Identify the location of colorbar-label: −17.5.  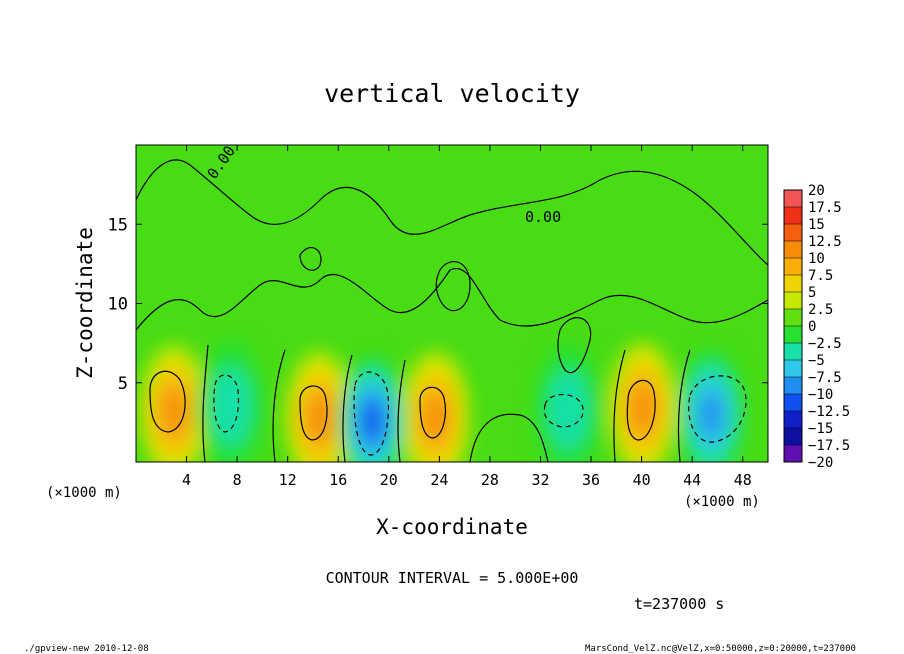
(829, 446).